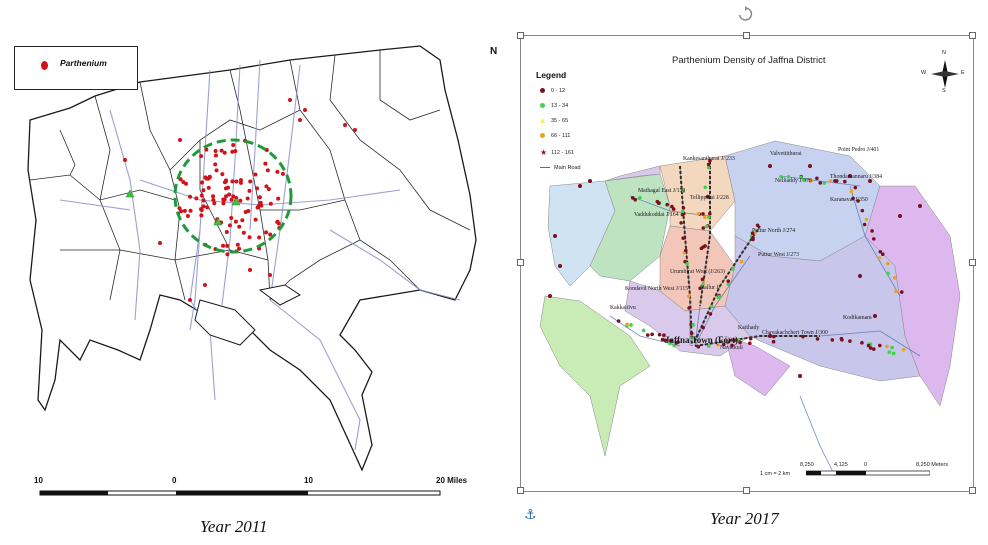  Describe the element at coordinates (308, 480) in the screenshot. I see `scale-label: 10` at that location.